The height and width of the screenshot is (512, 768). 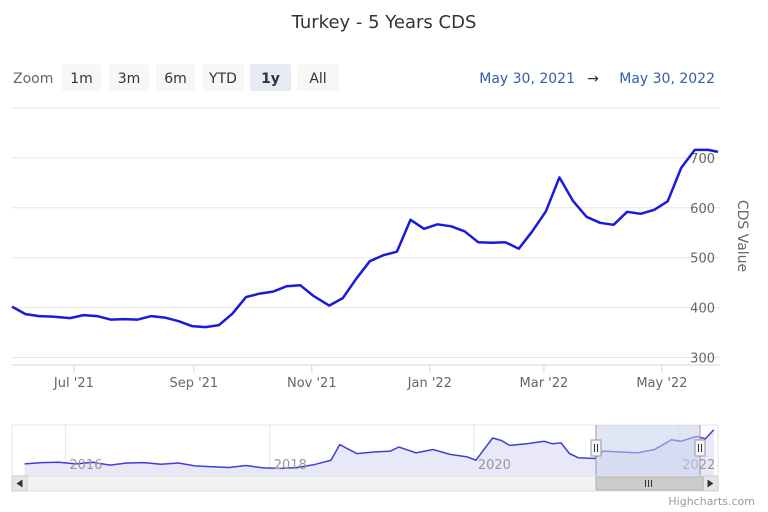 What do you see at coordinates (429, 383) in the screenshot?
I see `x-tick-label: Jan '22` at bounding box center [429, 383].